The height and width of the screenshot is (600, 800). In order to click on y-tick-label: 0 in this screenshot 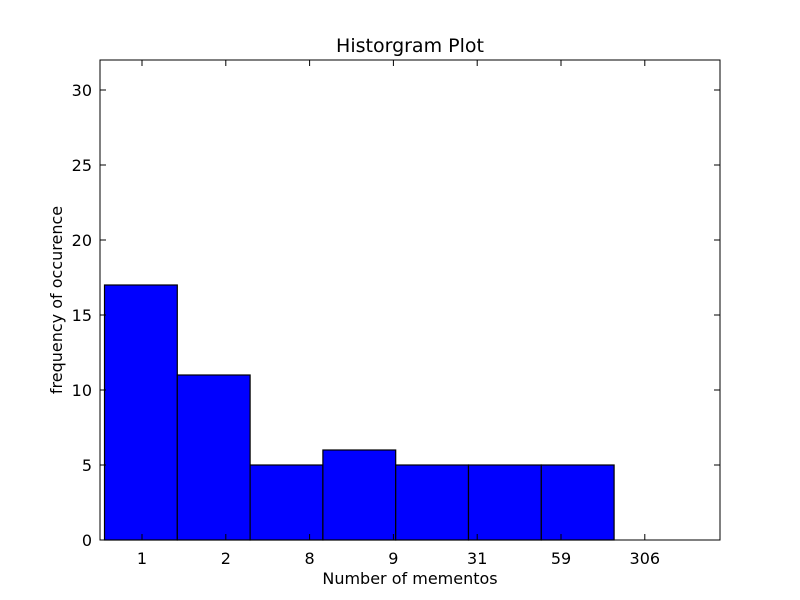, I will do `click(87, 540)`.